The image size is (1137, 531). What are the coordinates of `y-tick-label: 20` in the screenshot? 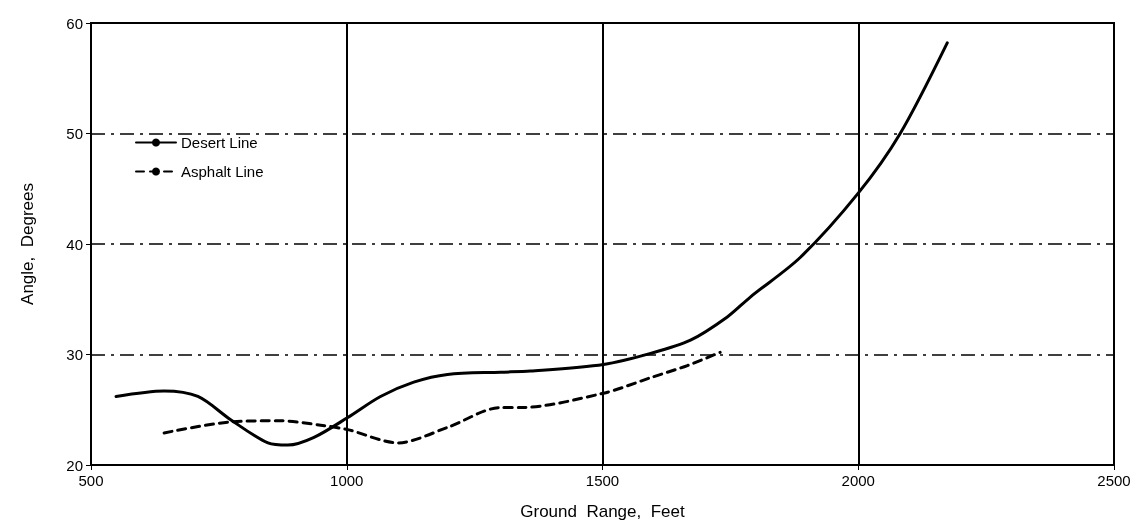 It's located at (74, 465).